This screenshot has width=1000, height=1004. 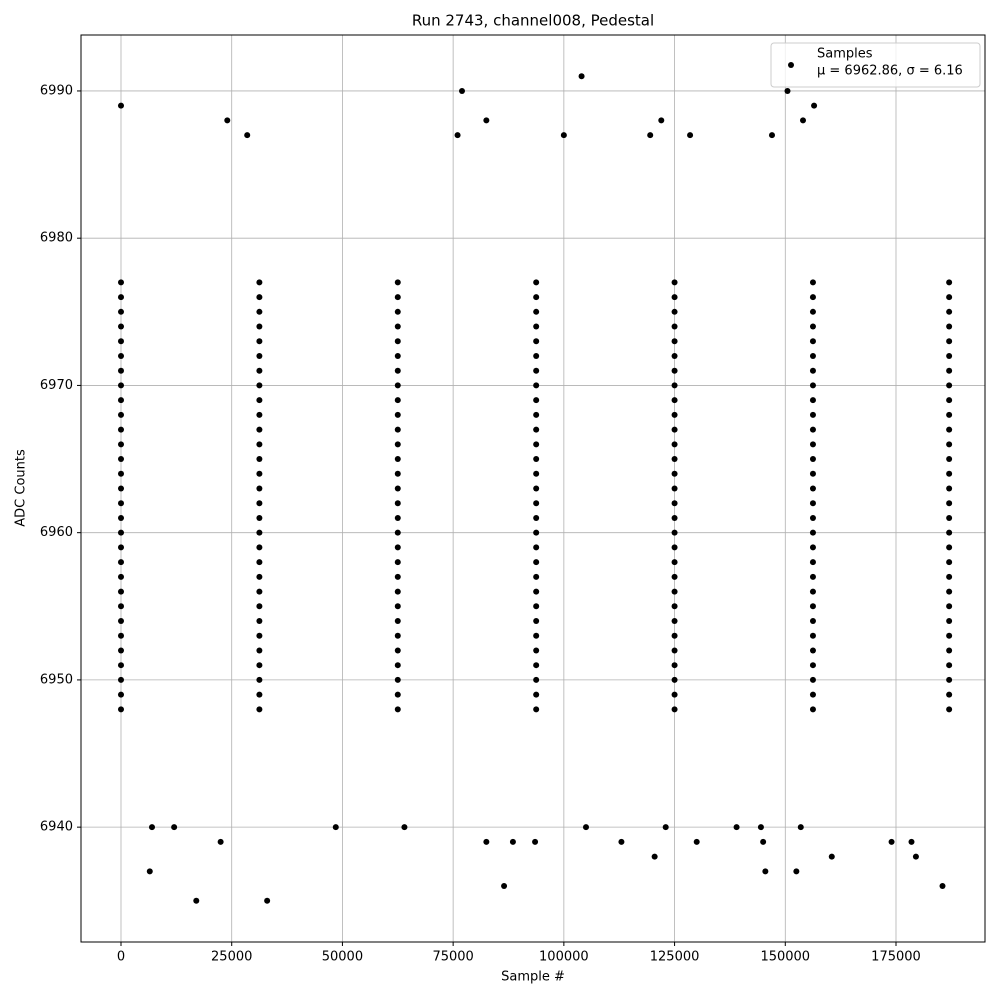 What do you see at coordinates (875, 65) in the screenshot?
I see `legend: Samples μ = 6962.86, σ = 6.16` at bounding box center [875, 65].